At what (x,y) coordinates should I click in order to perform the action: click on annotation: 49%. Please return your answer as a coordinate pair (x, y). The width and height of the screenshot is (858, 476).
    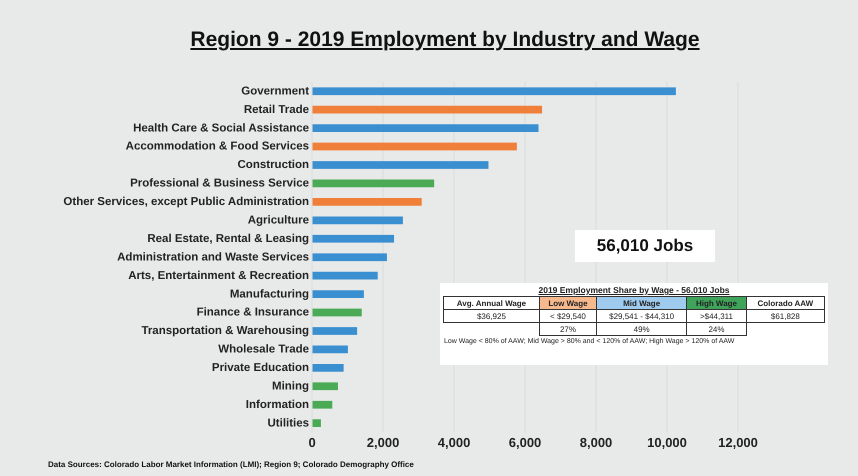
    Looking at the image, I should click on (641, 329).